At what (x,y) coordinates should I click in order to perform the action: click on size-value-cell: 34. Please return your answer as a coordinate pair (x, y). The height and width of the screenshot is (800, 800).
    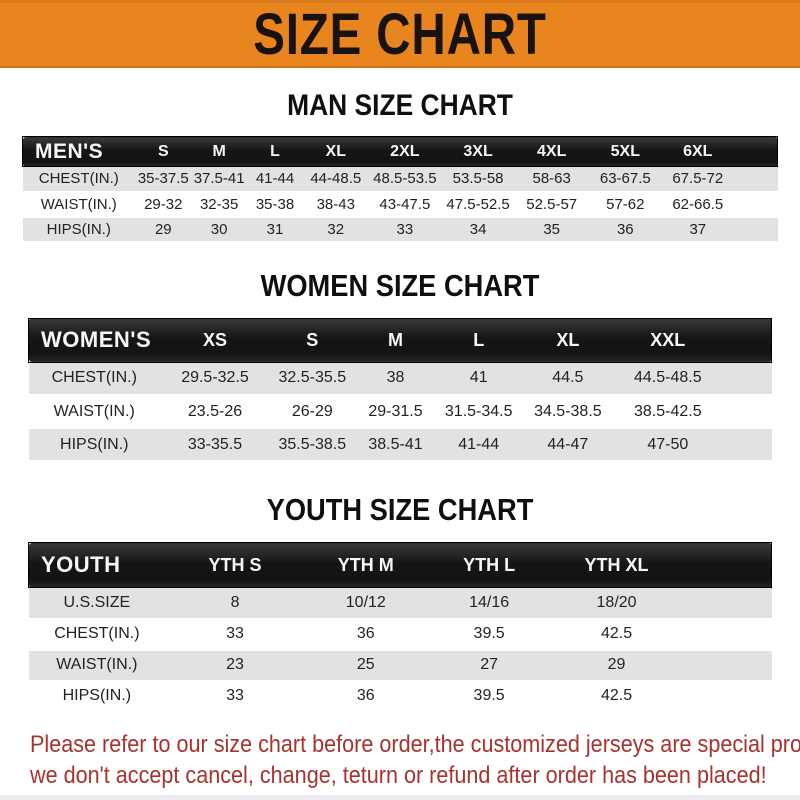
    Looking at the image, I should click on (478, 229).